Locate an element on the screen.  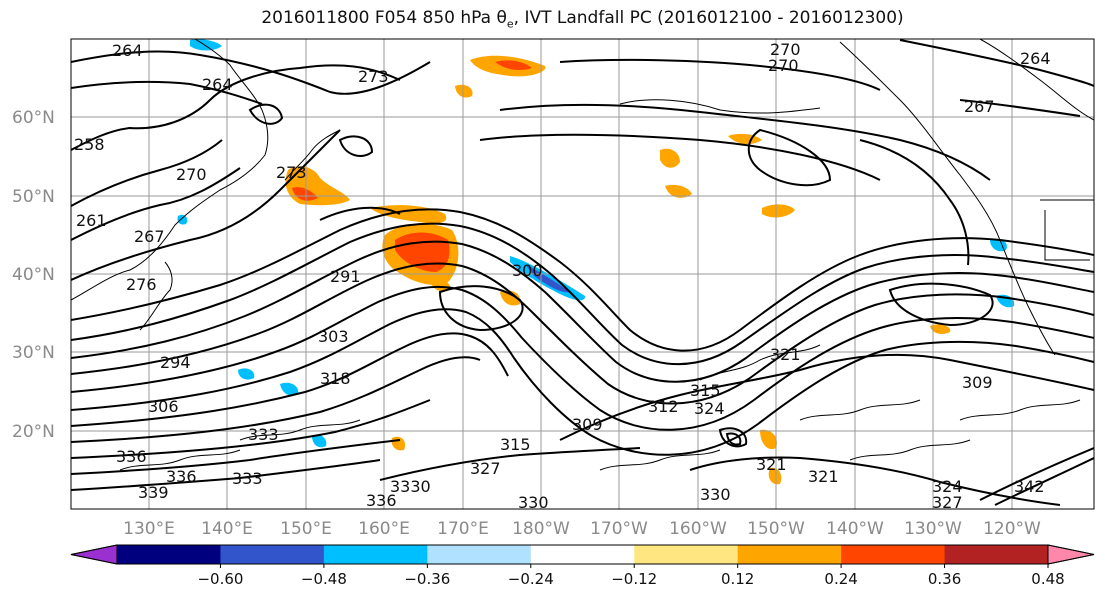
colorbar-extend-max is located at coordinates (1071, 554).